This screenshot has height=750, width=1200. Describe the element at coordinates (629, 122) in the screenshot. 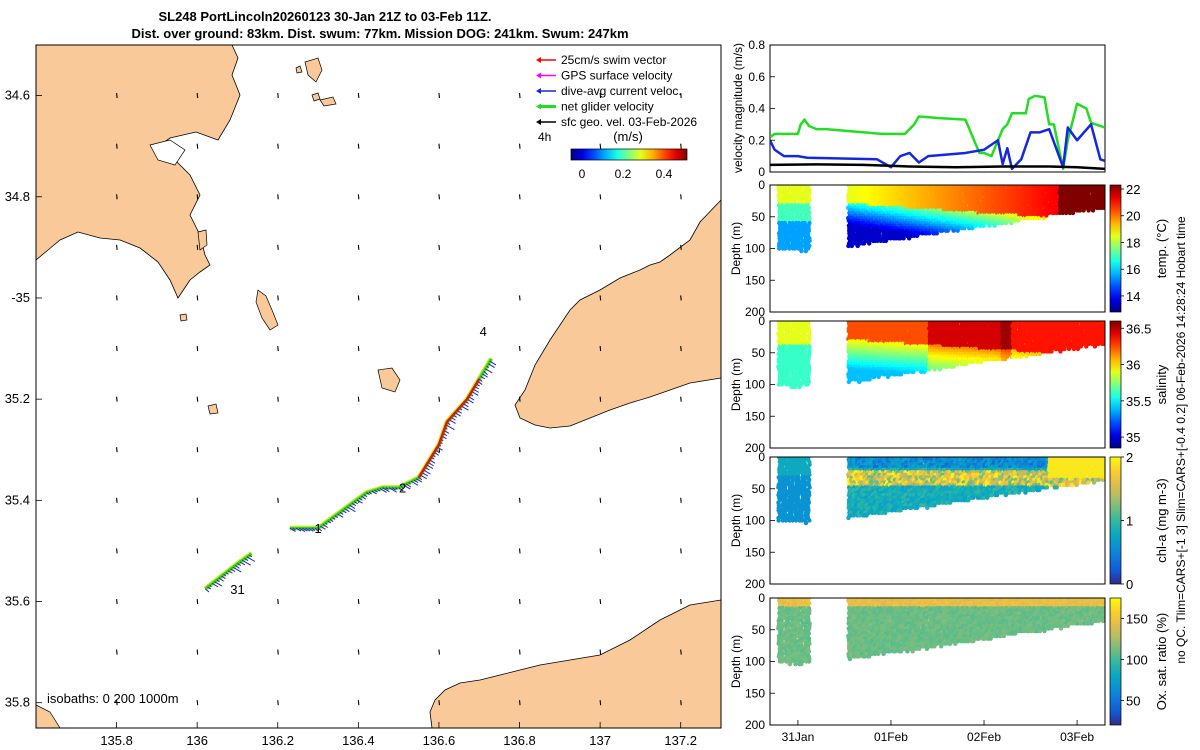

I see `legend-label: sfc geo. vel. 03-Feb-2026` at that location.